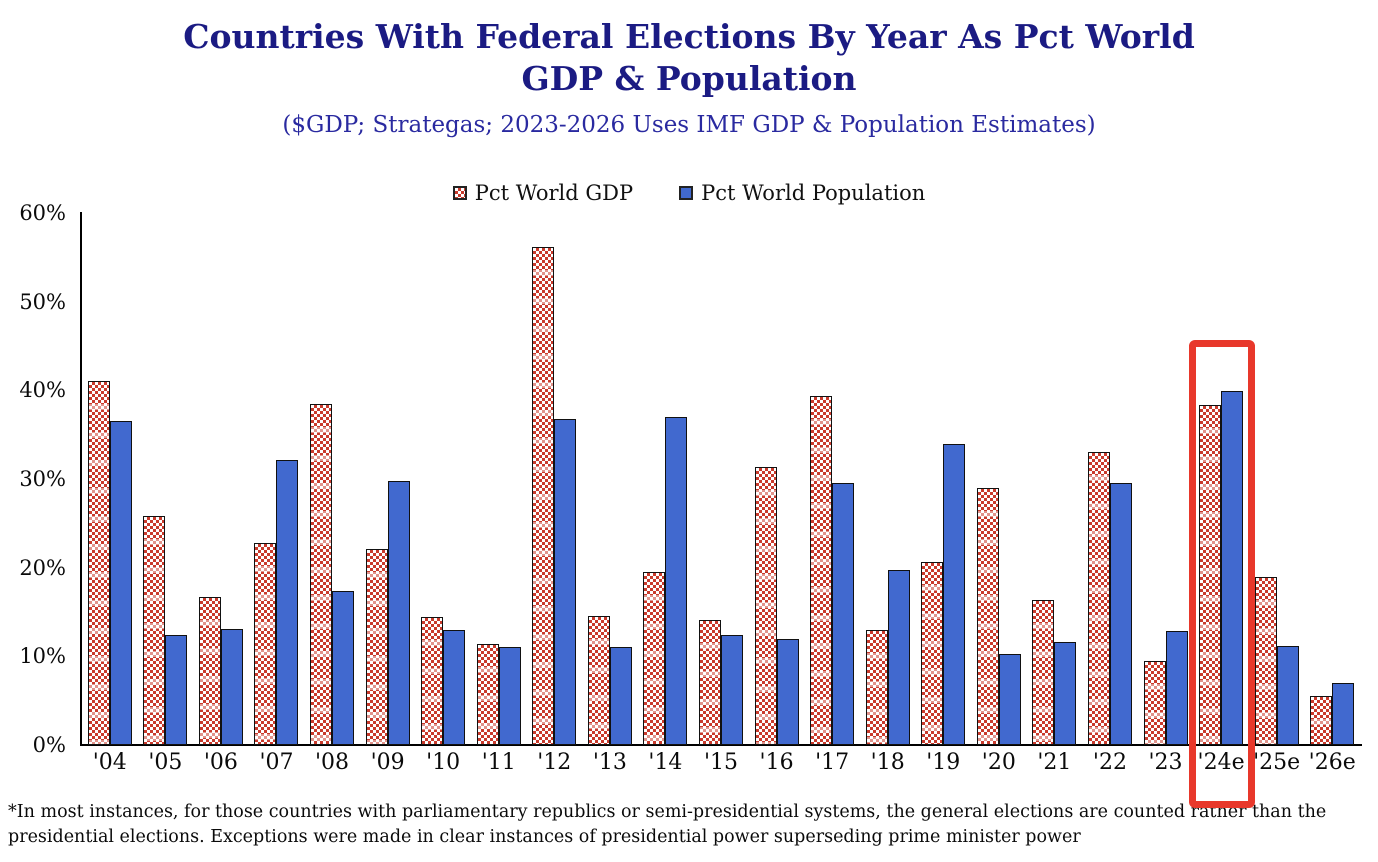  What do you see at coordinates (42, 213) in the screenshot?
I see `y-axis-label: 60%` at bounding box center [42, 213].